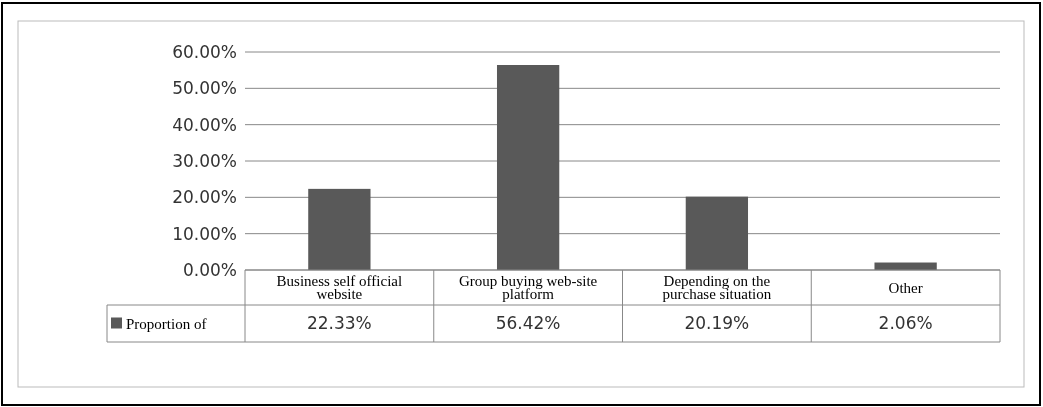 Image resolution: width=1043 pixels, height=407 pixels. What do you see at coordinates (204, 233) in the screenshot?
I see `y-tick-label: 10.00%` at bounding box center [204, 233].